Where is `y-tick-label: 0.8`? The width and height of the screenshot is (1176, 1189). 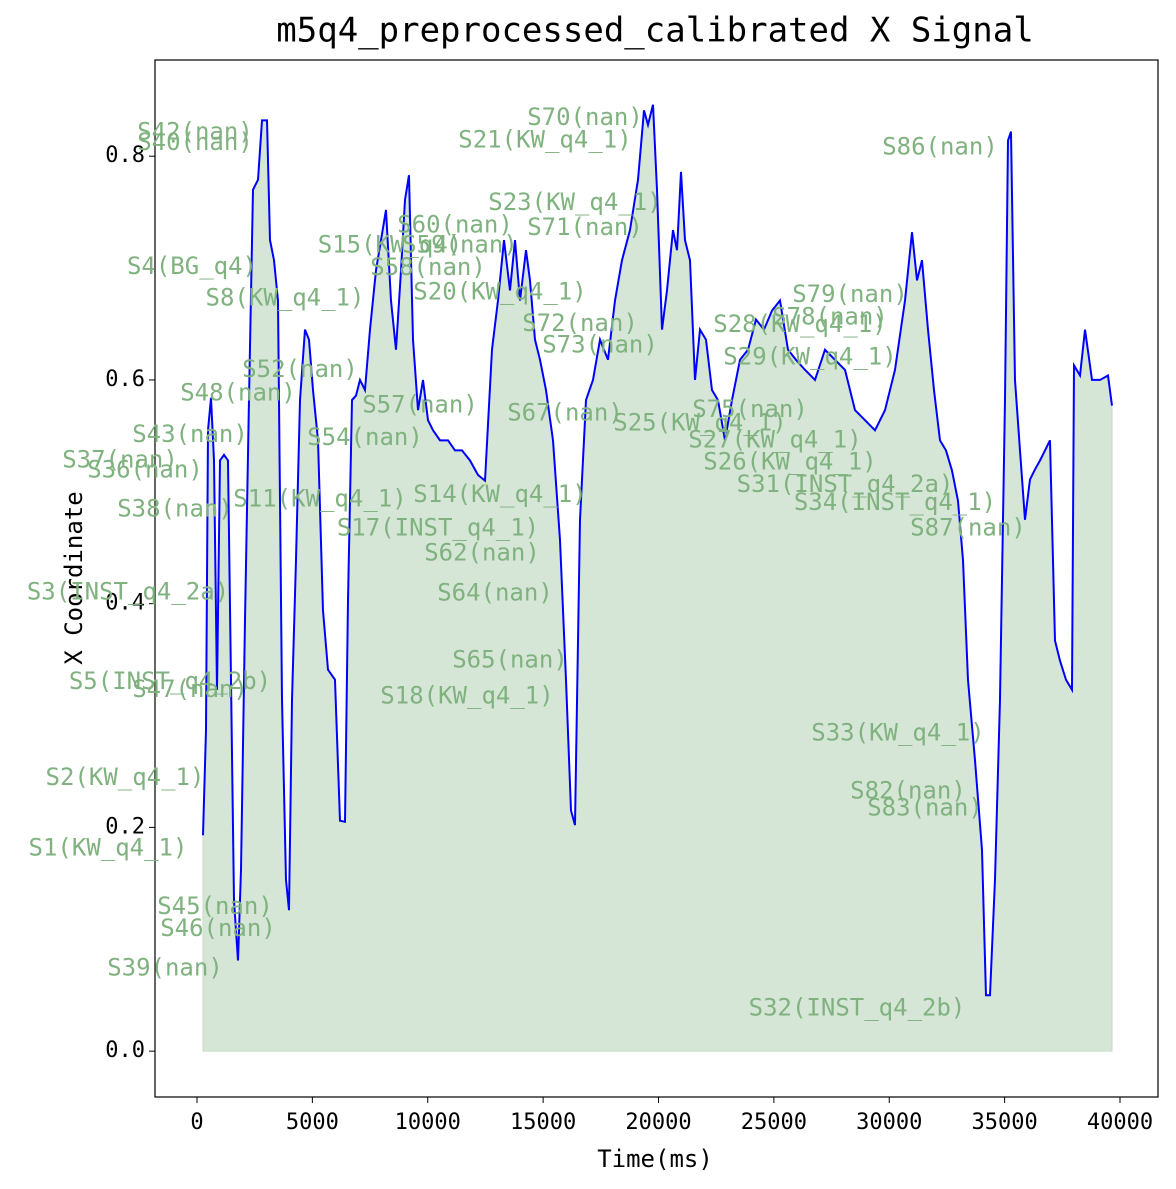
y-tick-label: 0.8 is located at coordinates (125, 155).